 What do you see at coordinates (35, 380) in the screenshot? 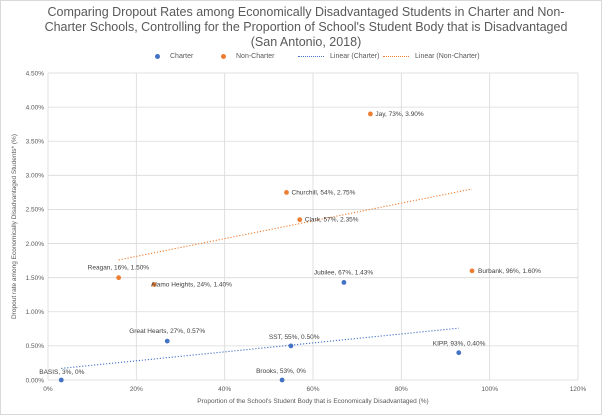
I see `y-tick-label: 0.00%` at bounding box center [35, 380].